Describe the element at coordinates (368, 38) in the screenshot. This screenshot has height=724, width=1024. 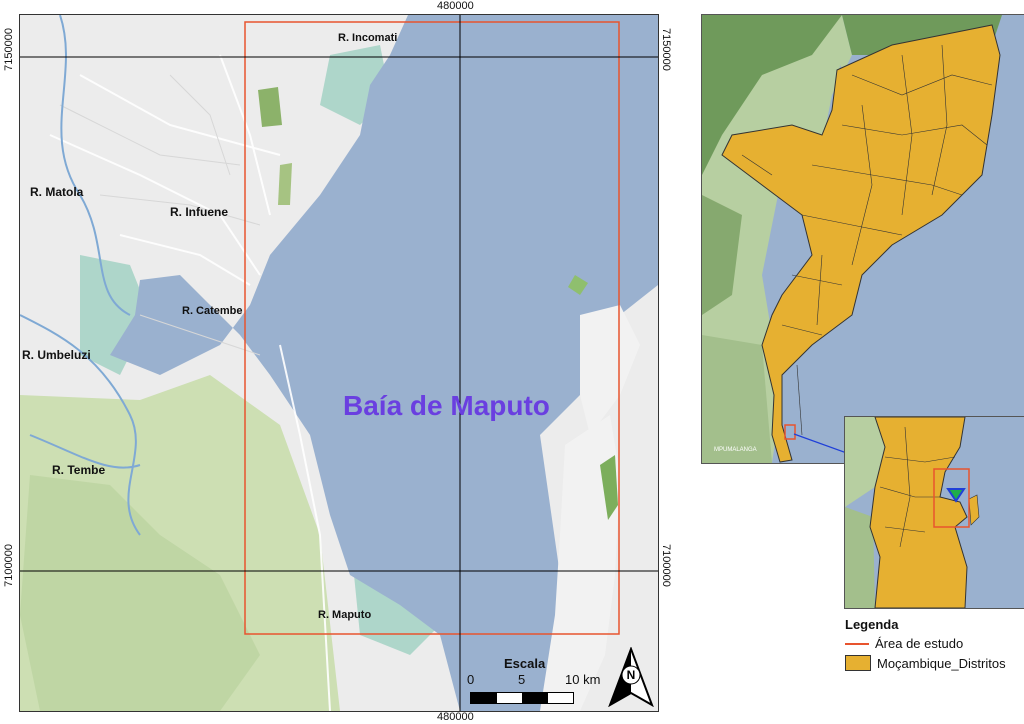
I see `label-incomati: R. Incomati` at that location.